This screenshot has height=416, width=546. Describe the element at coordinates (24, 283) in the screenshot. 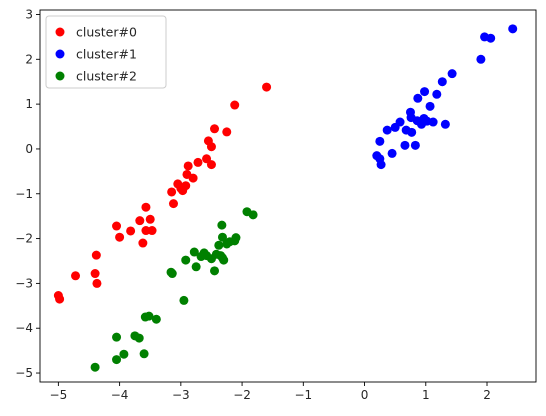

I see `y-tick-label: −3` at that location.